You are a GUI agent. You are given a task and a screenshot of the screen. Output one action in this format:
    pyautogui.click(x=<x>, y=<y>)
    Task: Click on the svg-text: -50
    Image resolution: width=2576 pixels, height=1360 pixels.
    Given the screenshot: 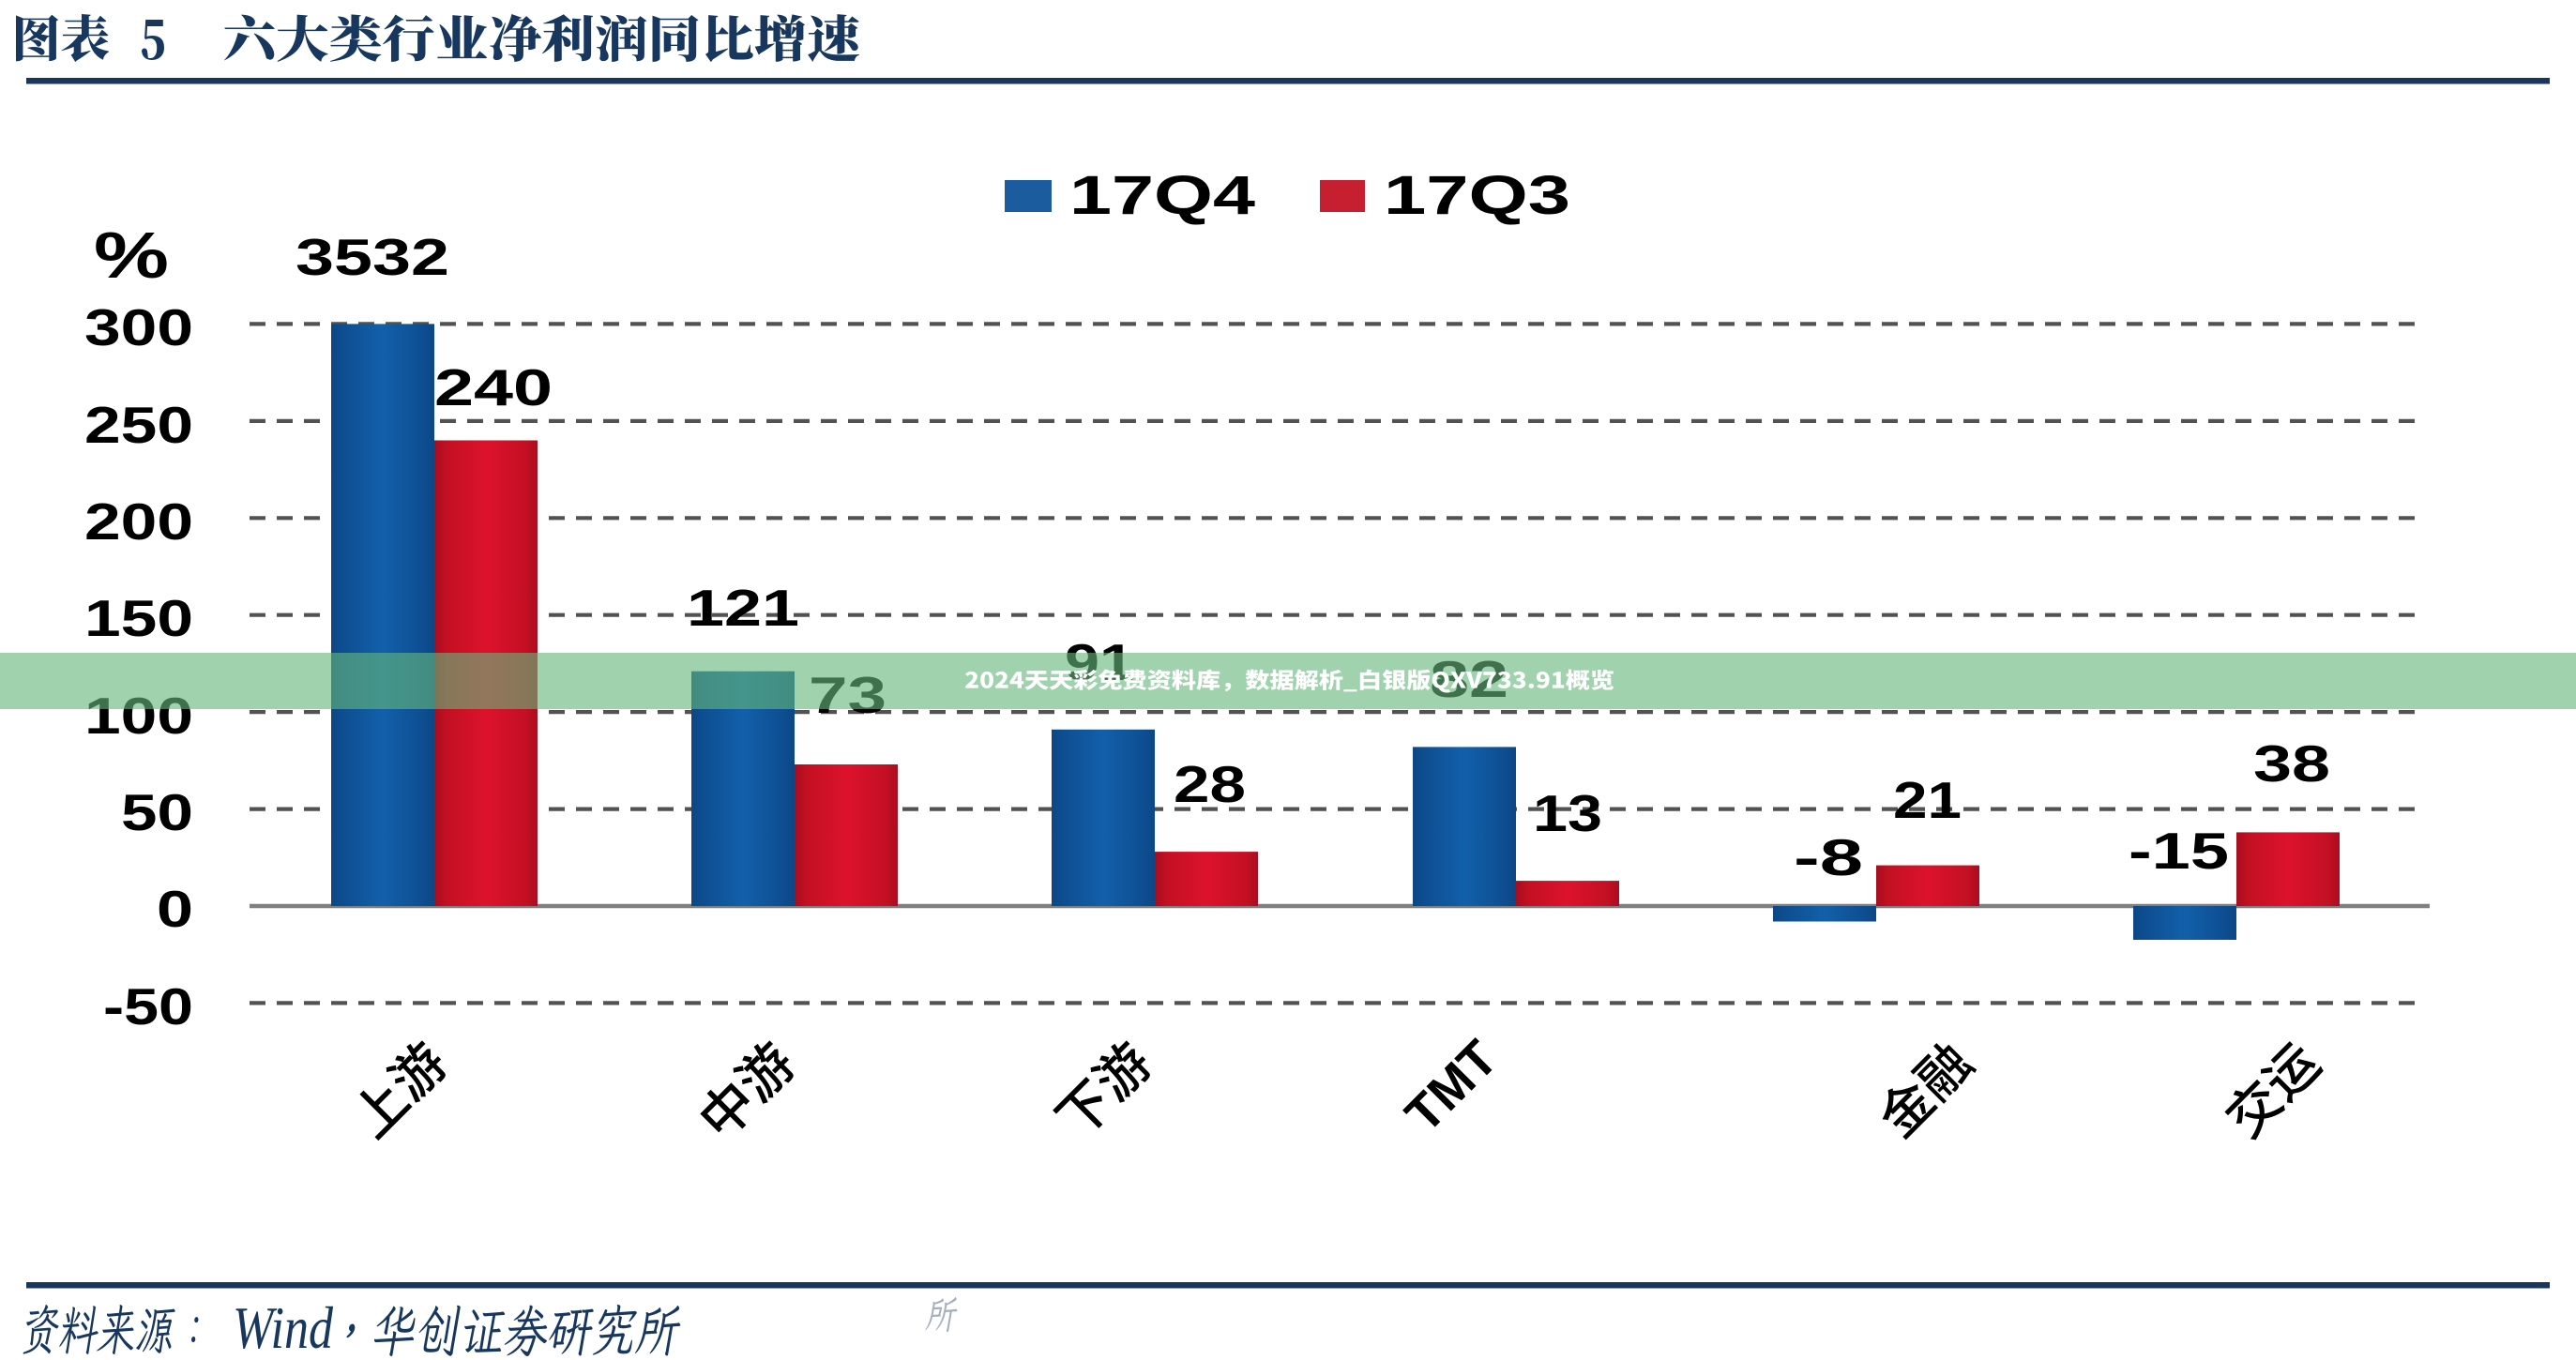 What is the action you would take?
    pyautogui.click(x=148, y=1006)
    